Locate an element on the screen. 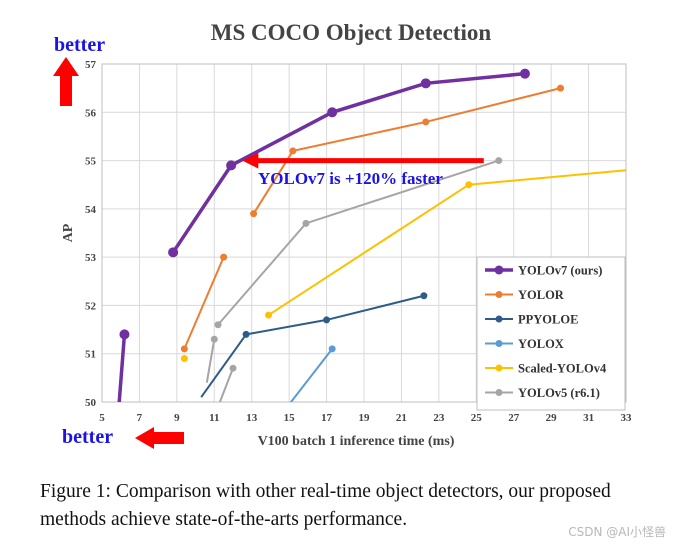  y-tick-label: 50 is located at coordinates (91, 403).